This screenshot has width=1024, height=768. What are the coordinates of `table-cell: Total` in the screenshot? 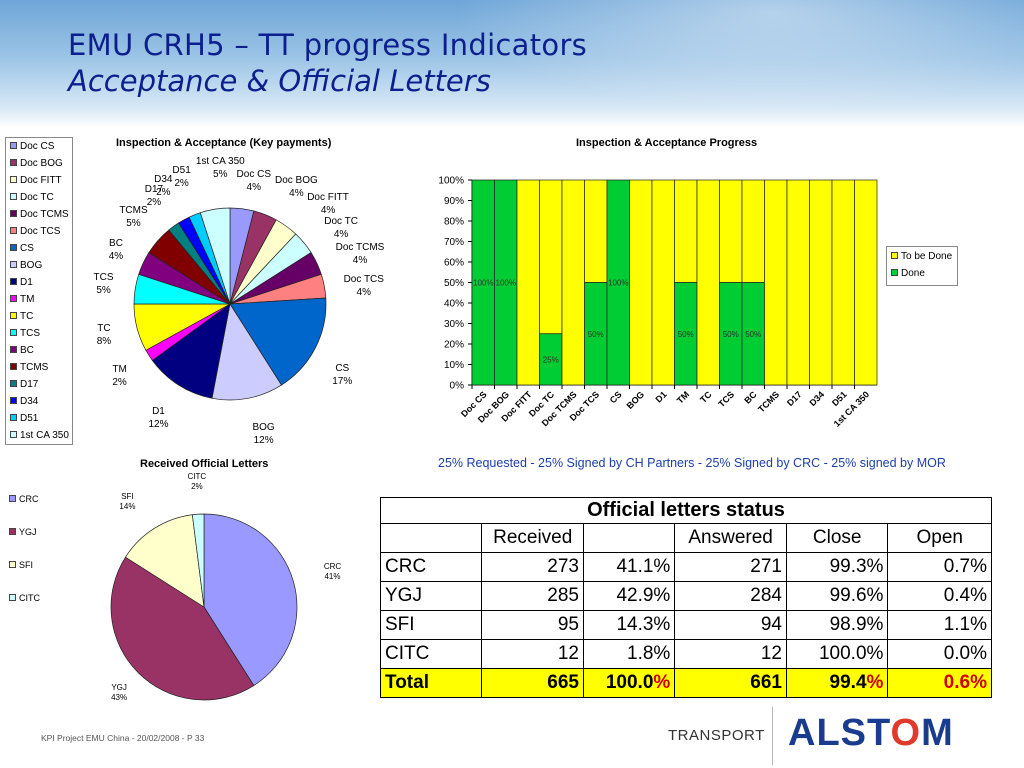 It's located at (431, 683).